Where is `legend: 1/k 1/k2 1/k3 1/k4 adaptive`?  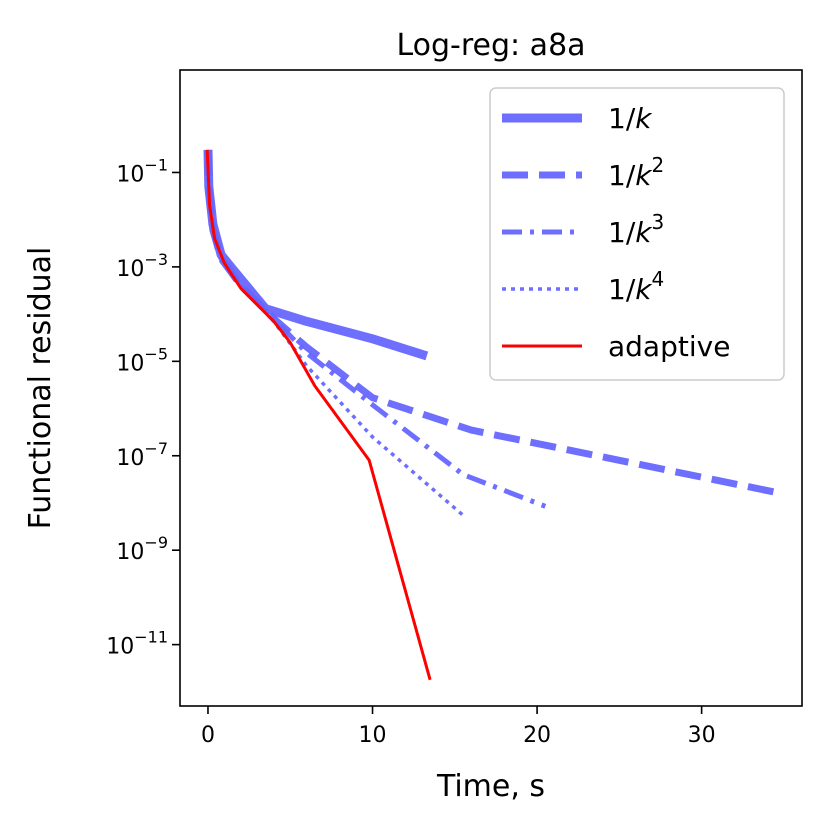 legend: 1/k 1/k2 1/k3 1/k4 adaptive is located at coordinates (637, 234).